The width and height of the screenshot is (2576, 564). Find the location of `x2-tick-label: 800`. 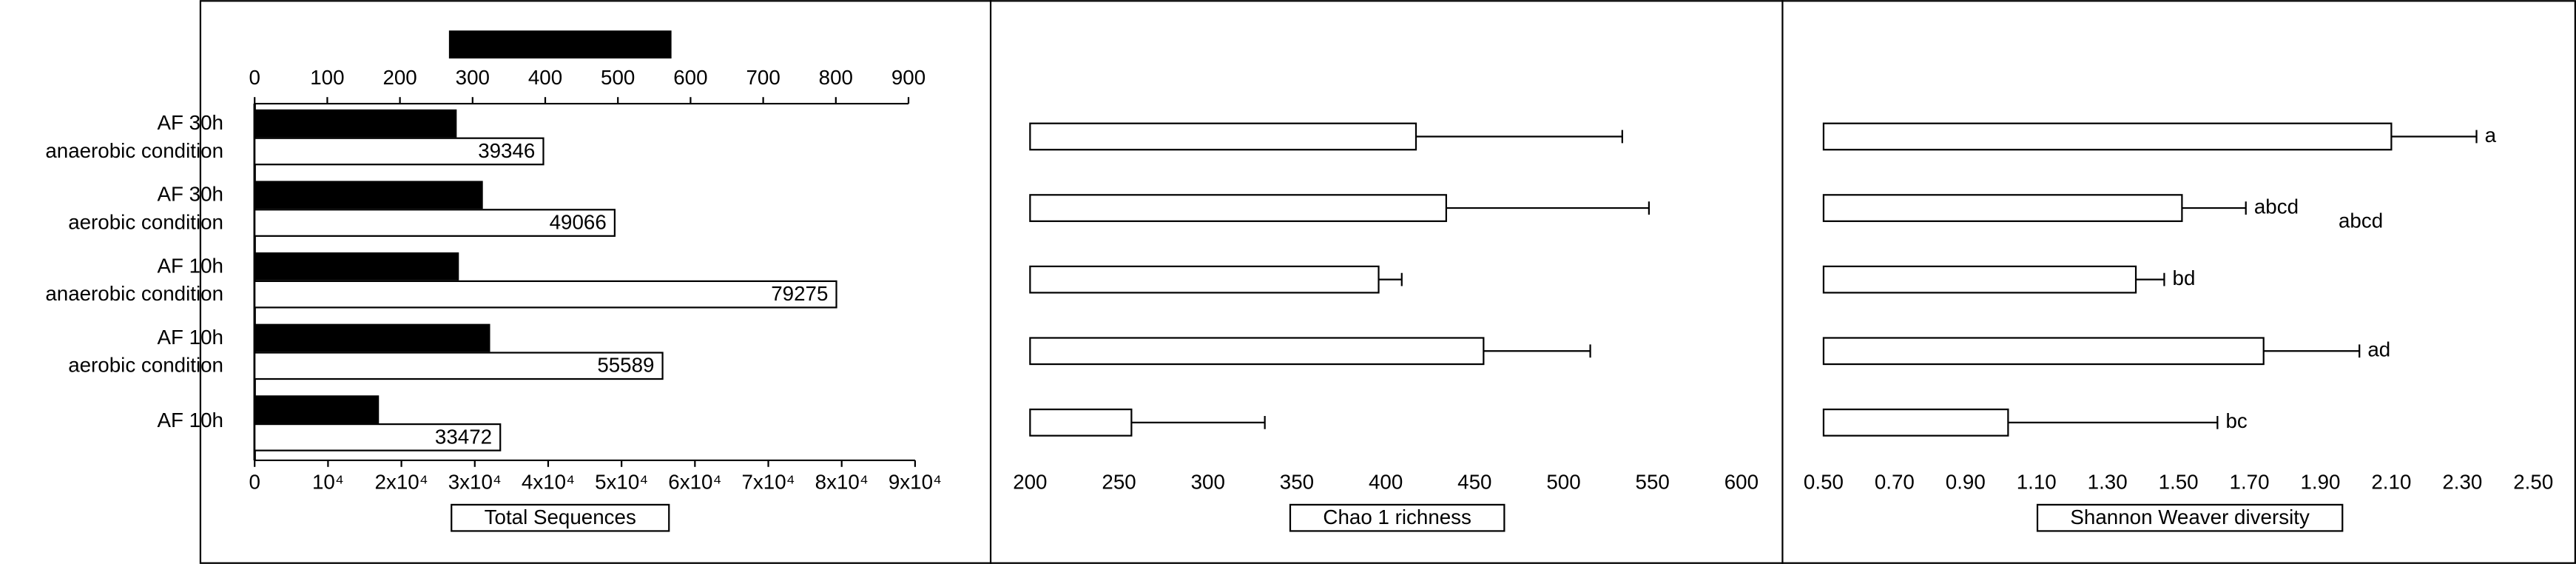

x2-tick-label: 800 is located at coordinates (836, 77).